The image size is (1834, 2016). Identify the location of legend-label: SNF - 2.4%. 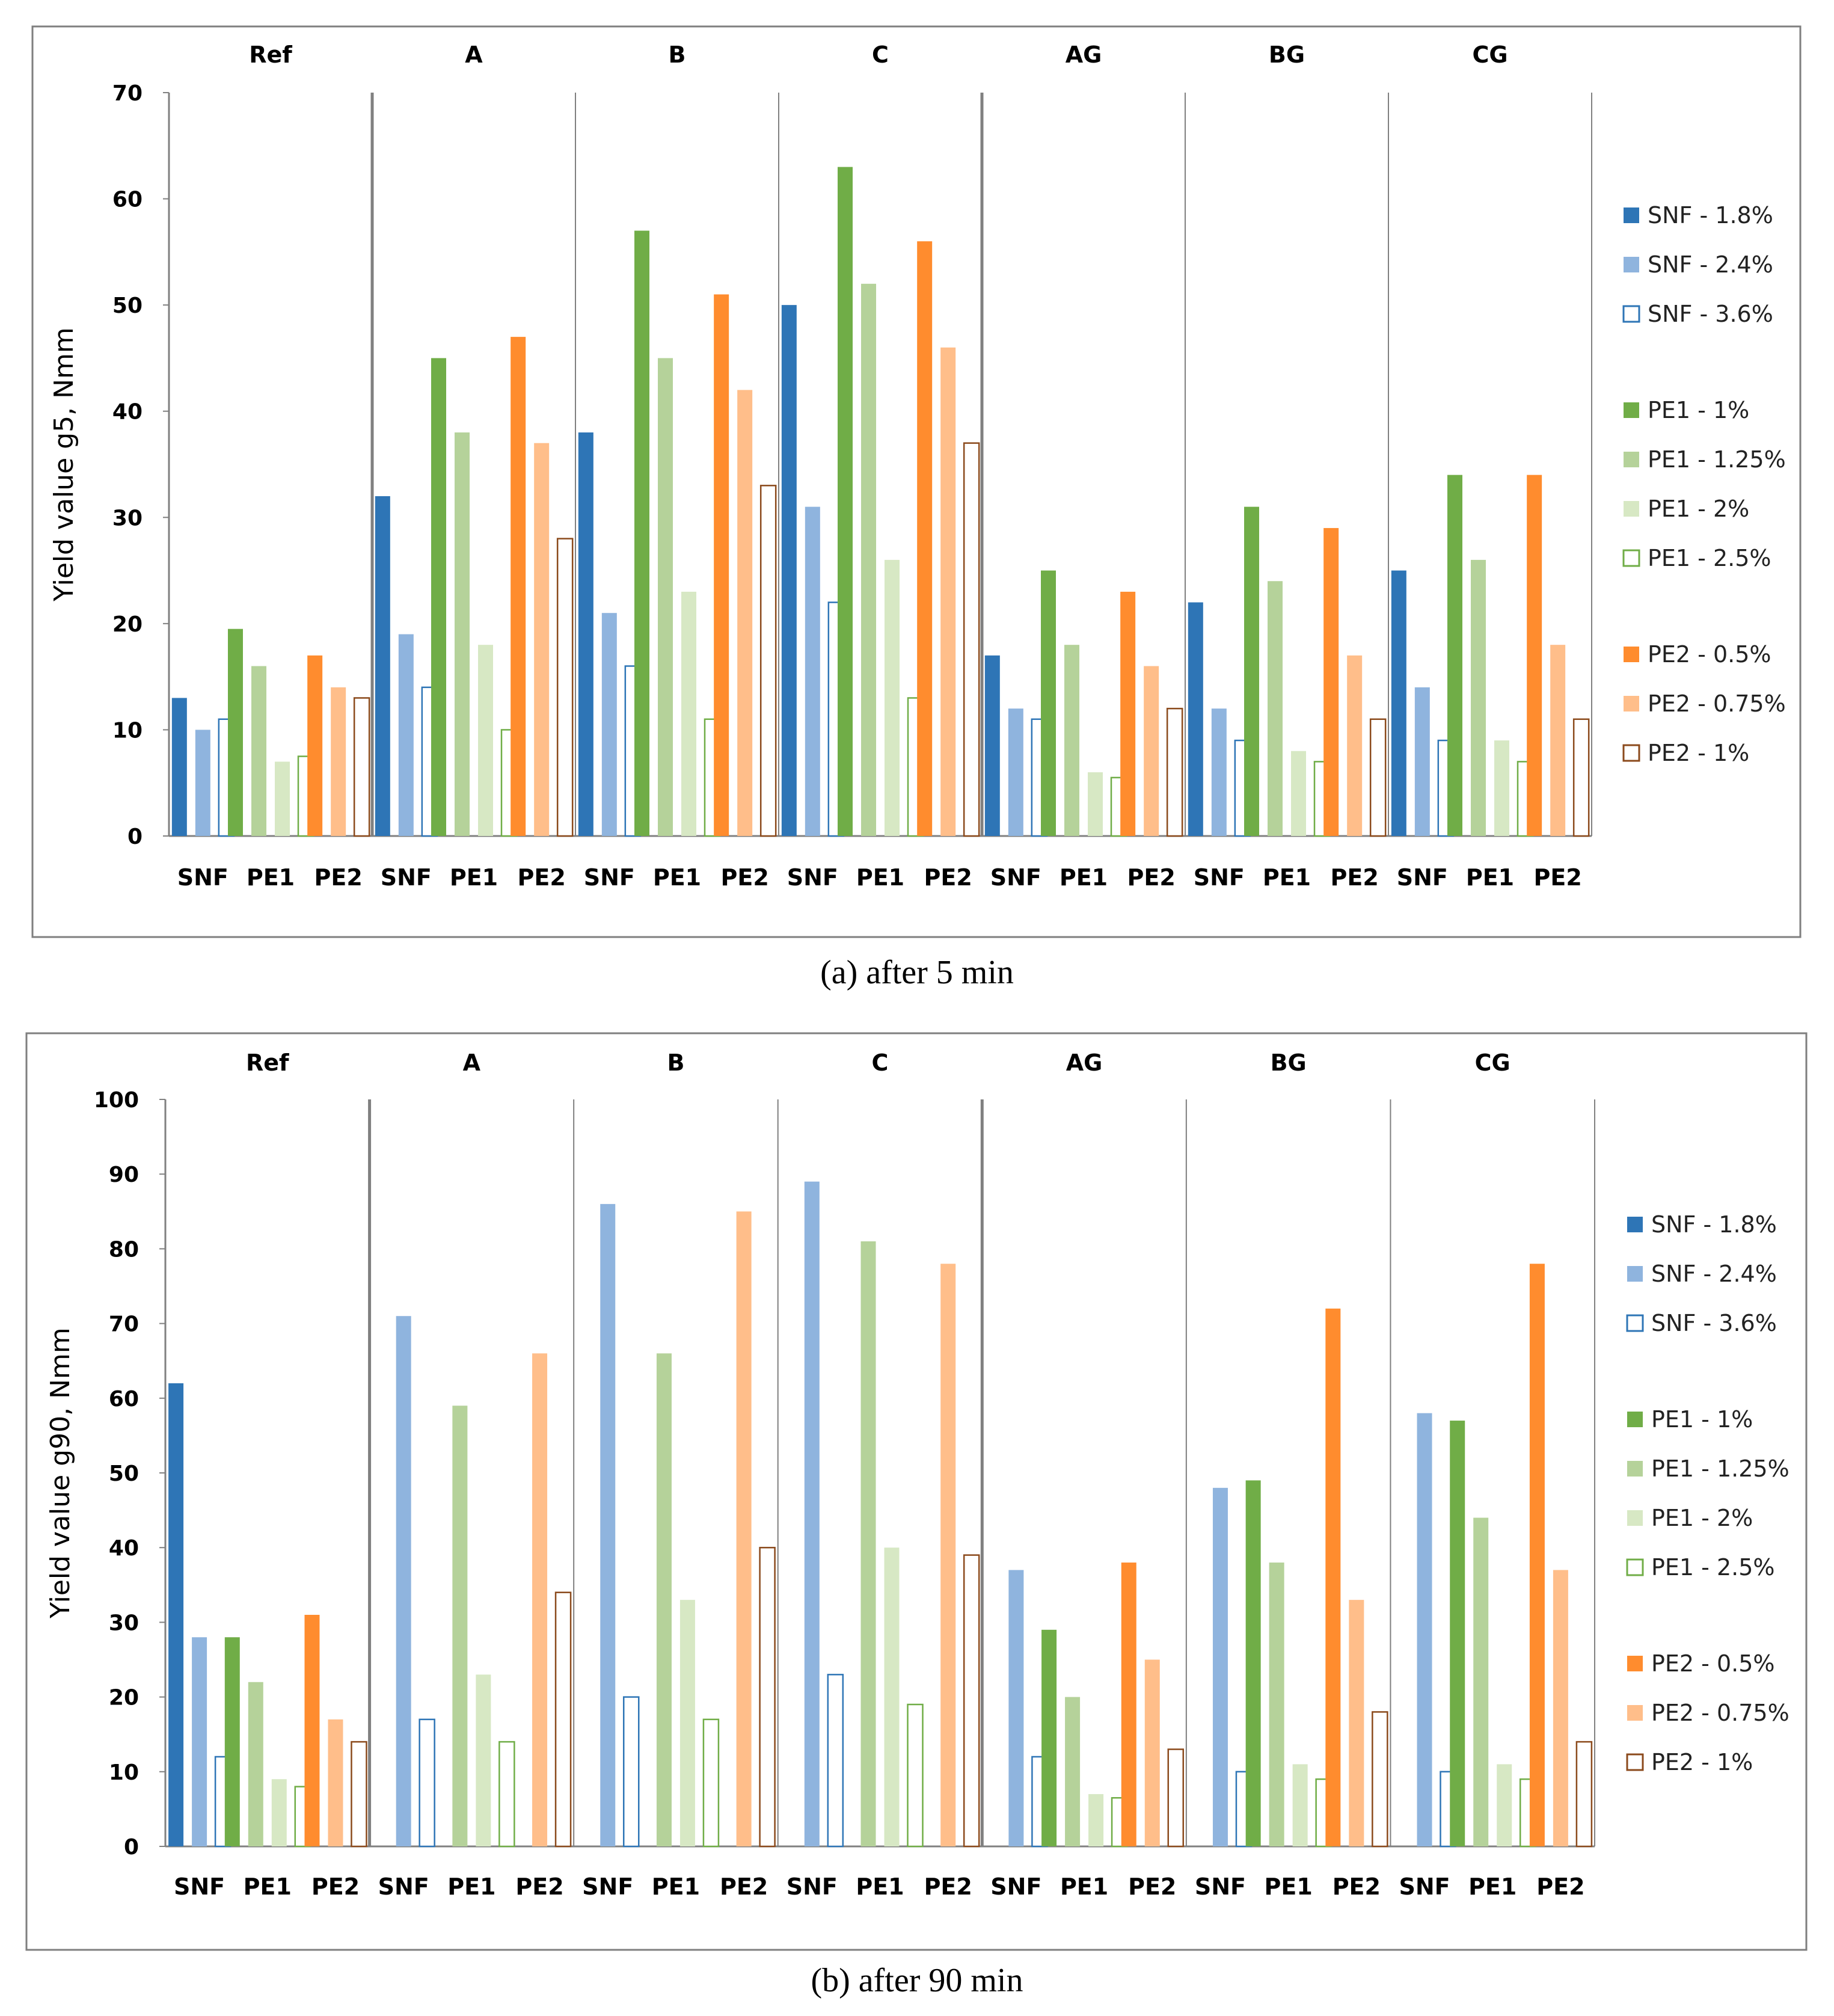
(1710, 265).